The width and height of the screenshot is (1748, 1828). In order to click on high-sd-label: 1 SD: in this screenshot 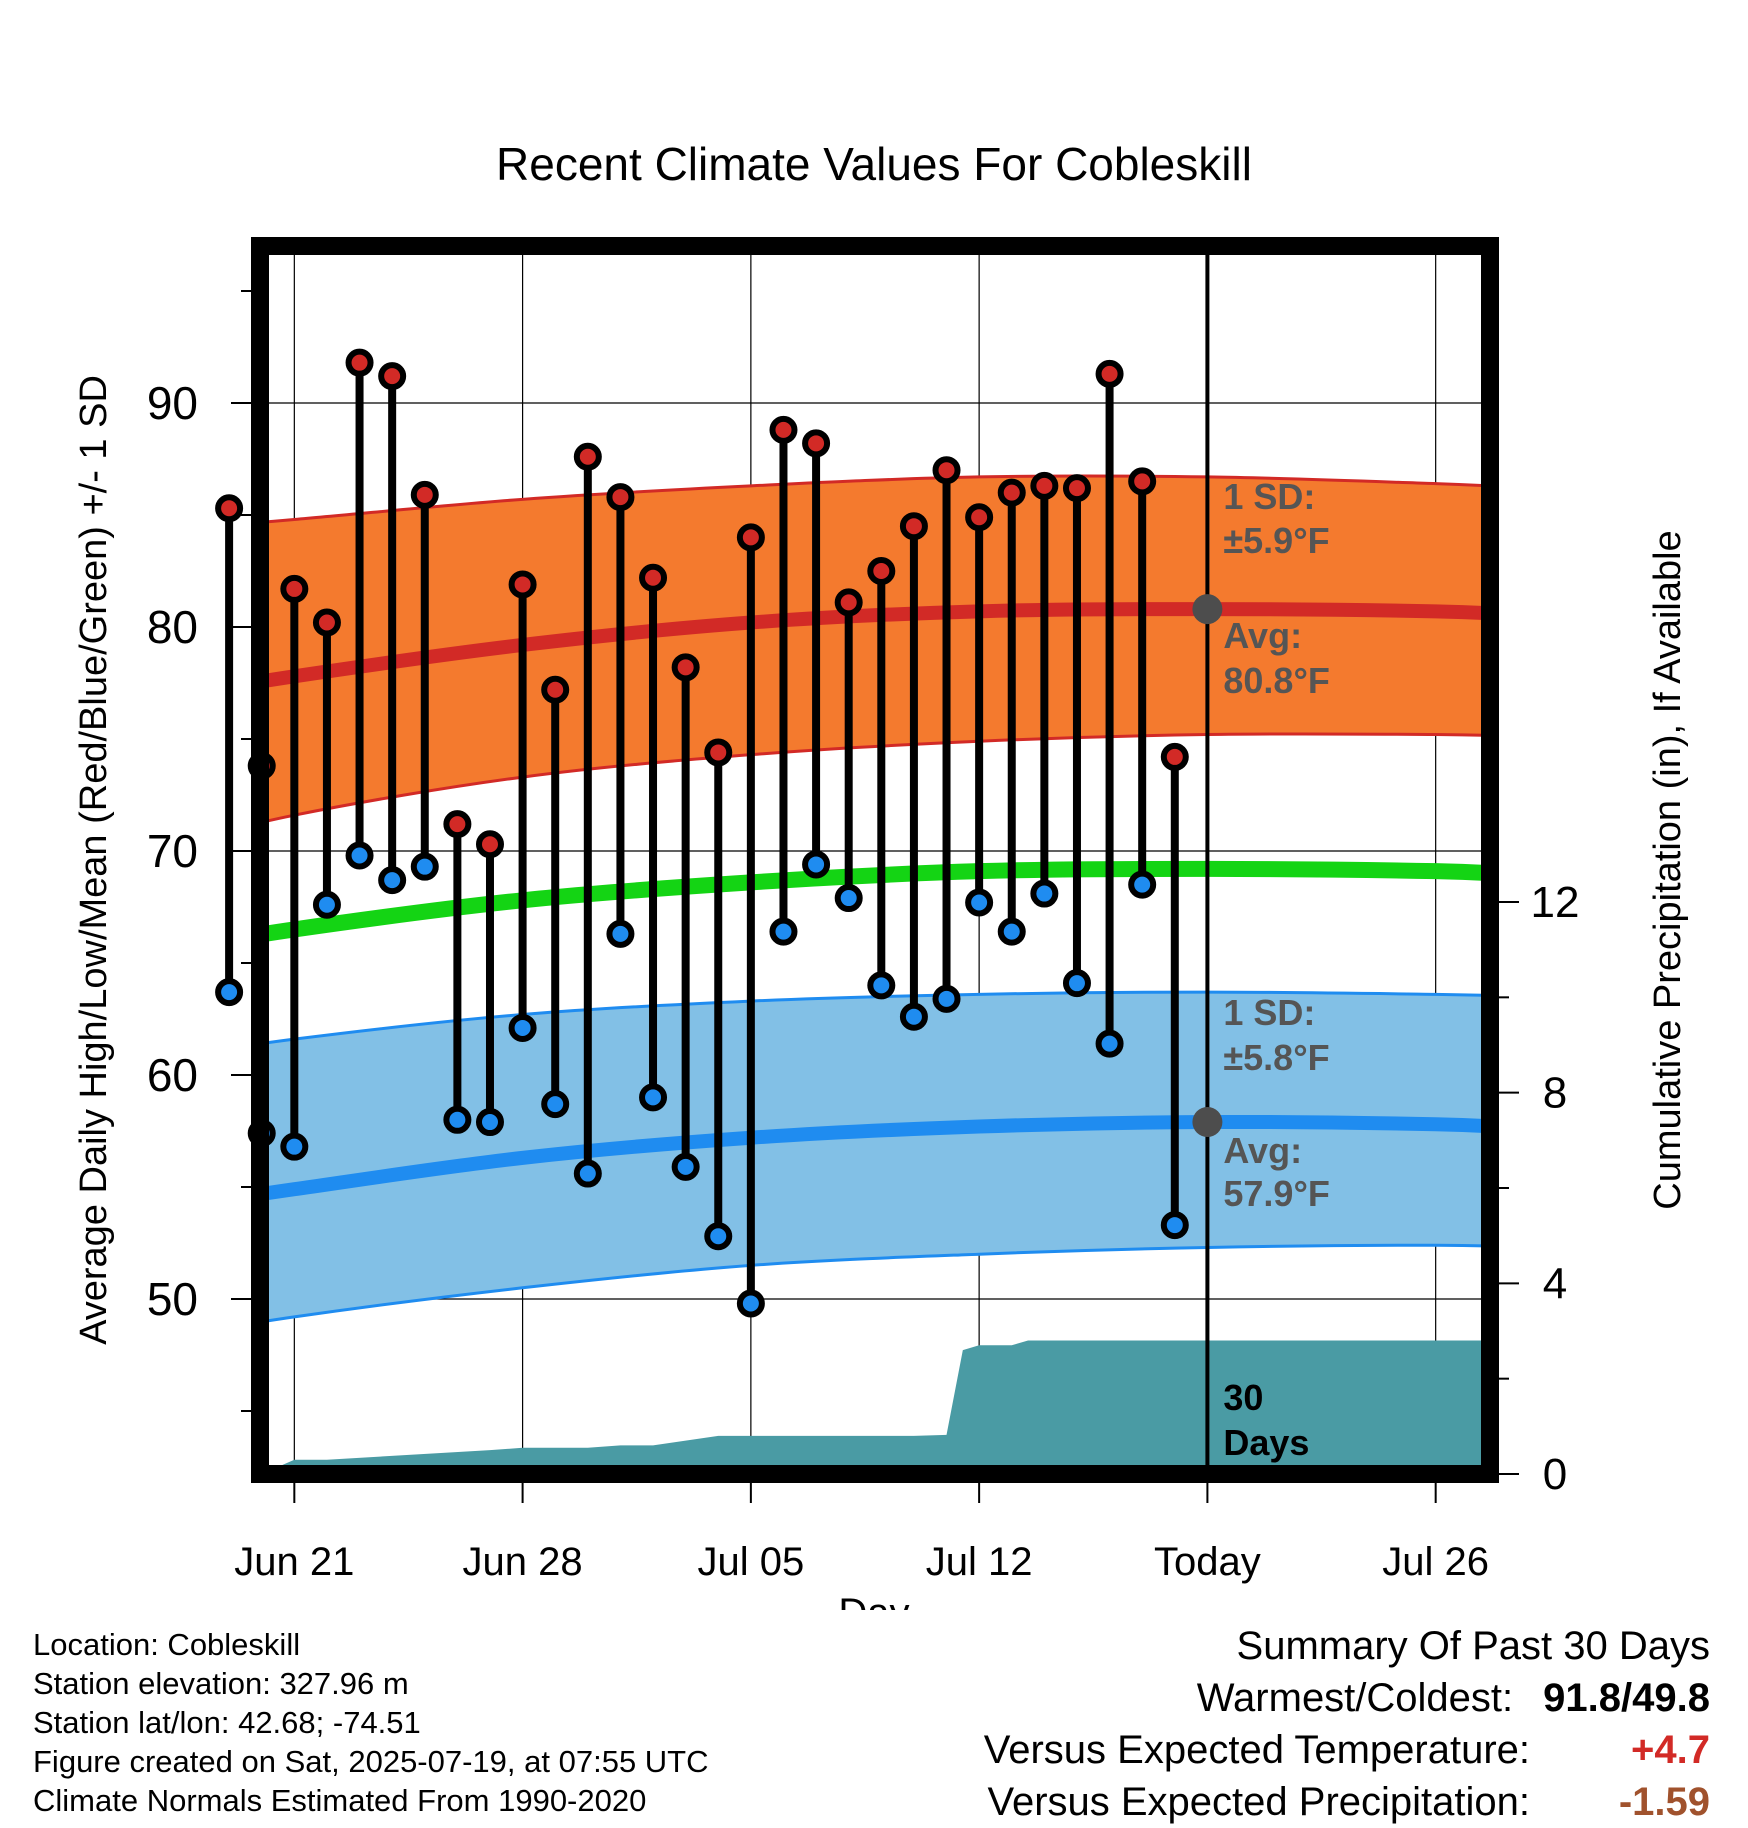, I will do `click(1269, 496)`.